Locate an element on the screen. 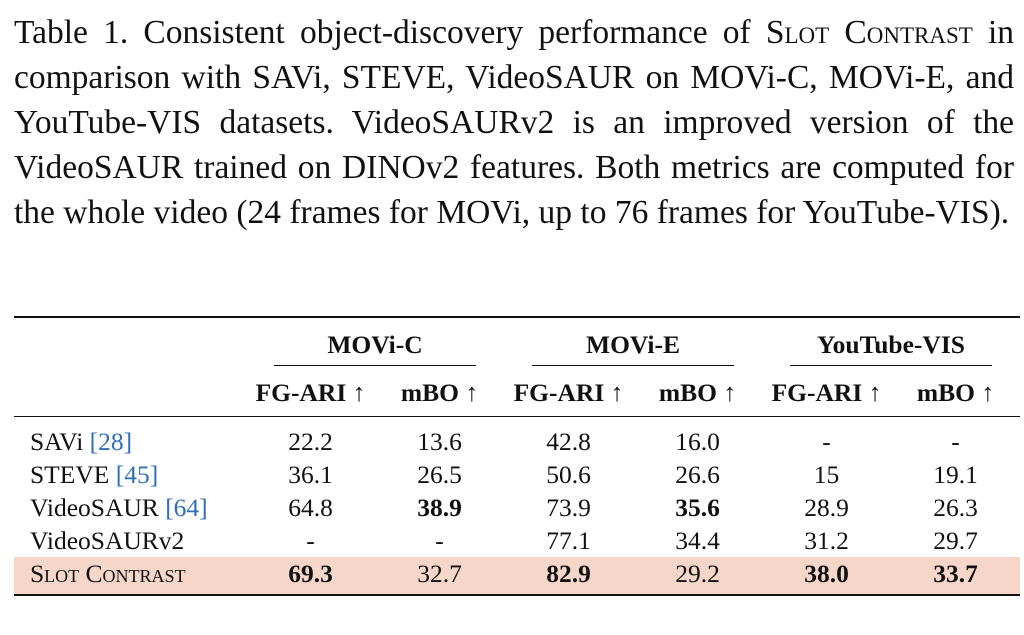  method-cell: SAVi [28] is located at coordinates (130, 438).